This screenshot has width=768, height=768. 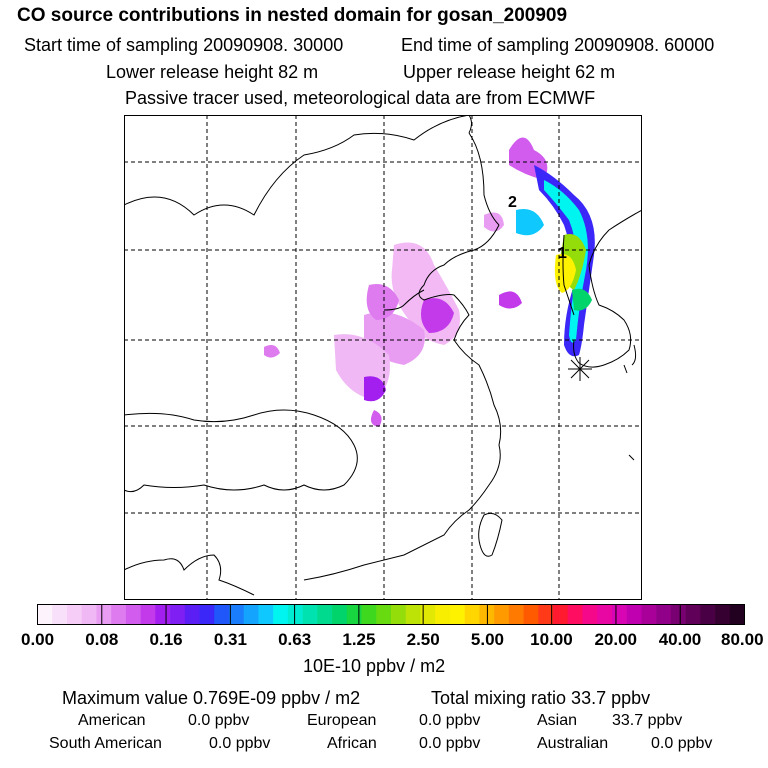 I want to click on colorbar-tick-label: 0.00, so click(x=38, y=639).